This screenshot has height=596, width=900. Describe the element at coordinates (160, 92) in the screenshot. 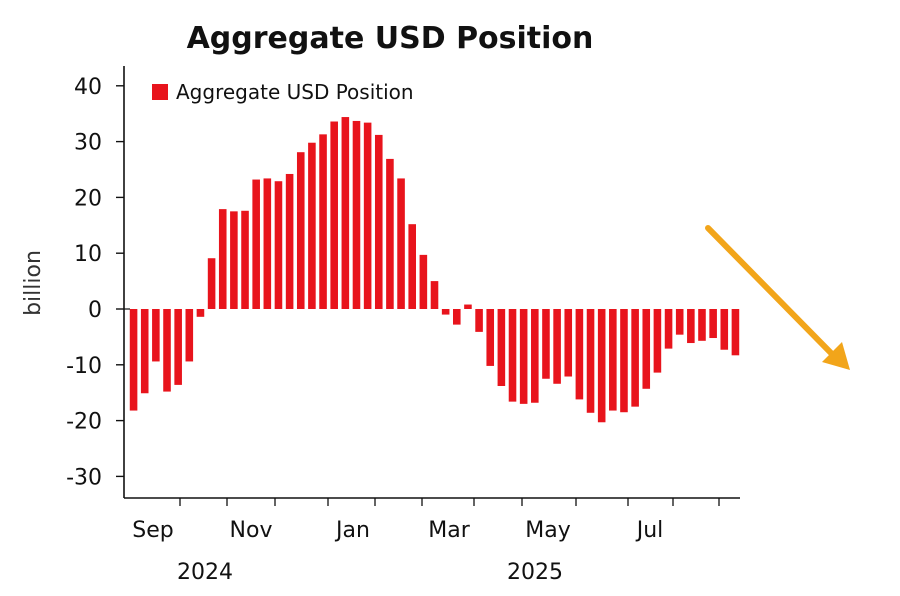

I see `legend-swatch` at that location.